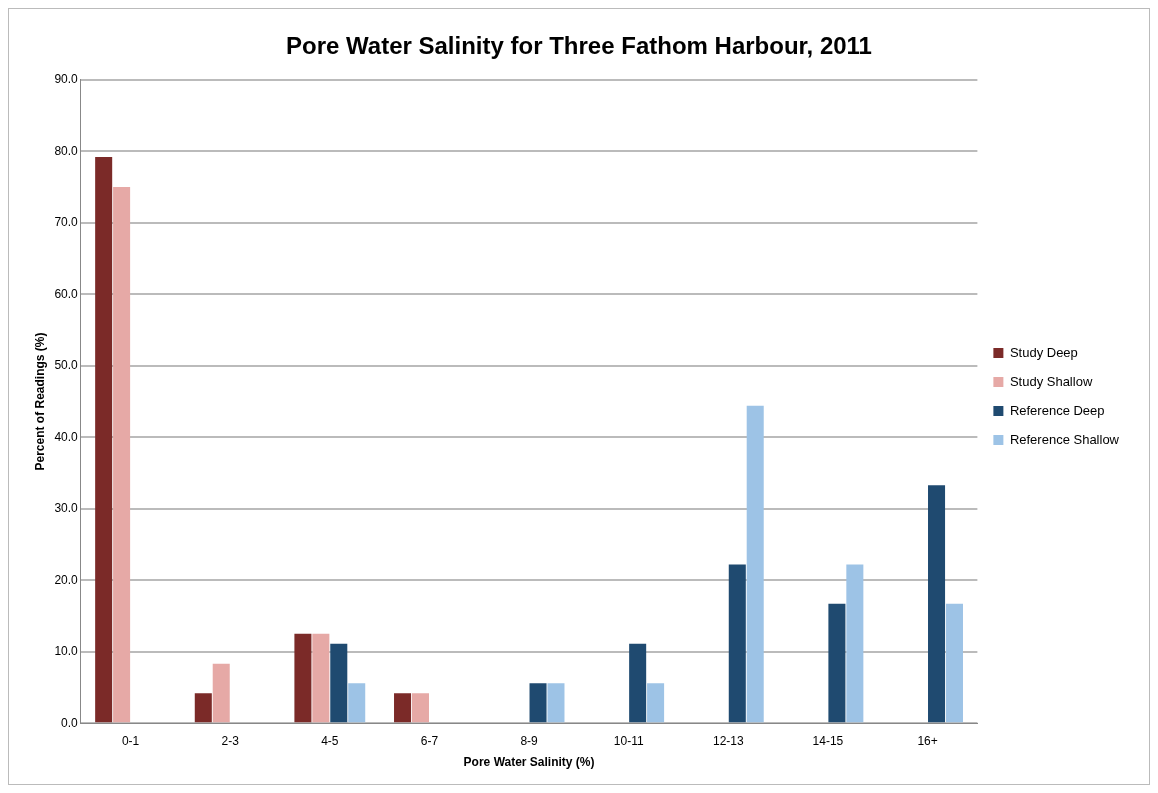 This screenshot has width=1158, height=793. Describe the element at coordinates (529, 762) in the screenshot. I see `x-axis-title: Pore Water Salinity (%)` at that location.